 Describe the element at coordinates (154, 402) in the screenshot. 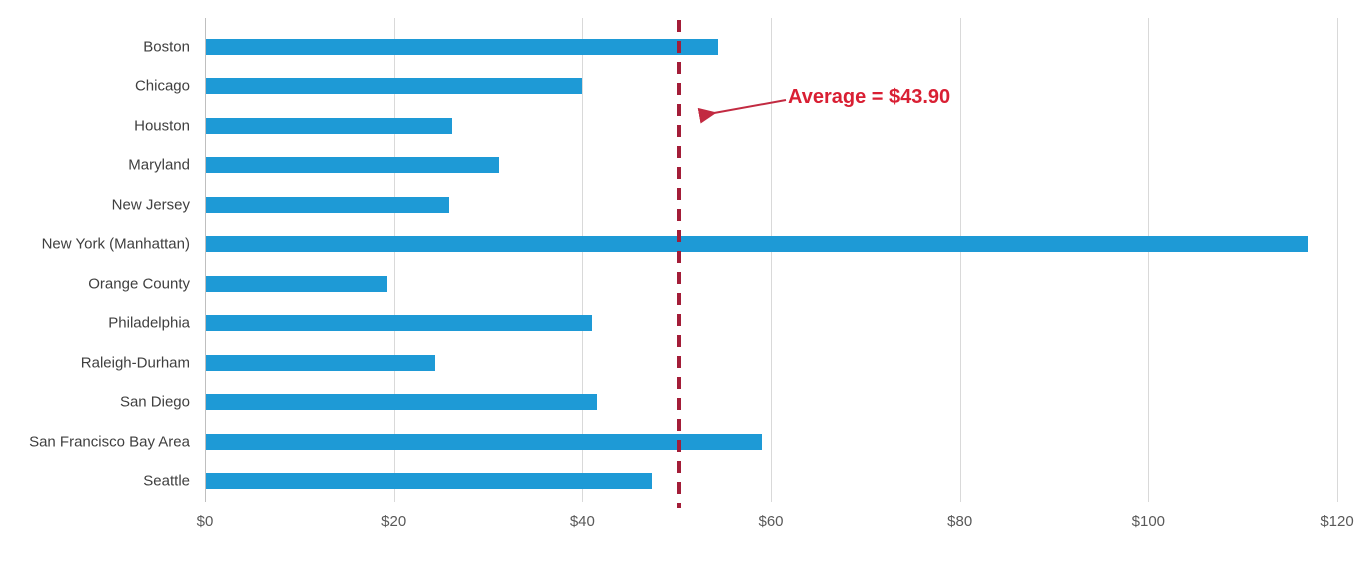

I see `category-label: San Diego` at that location.